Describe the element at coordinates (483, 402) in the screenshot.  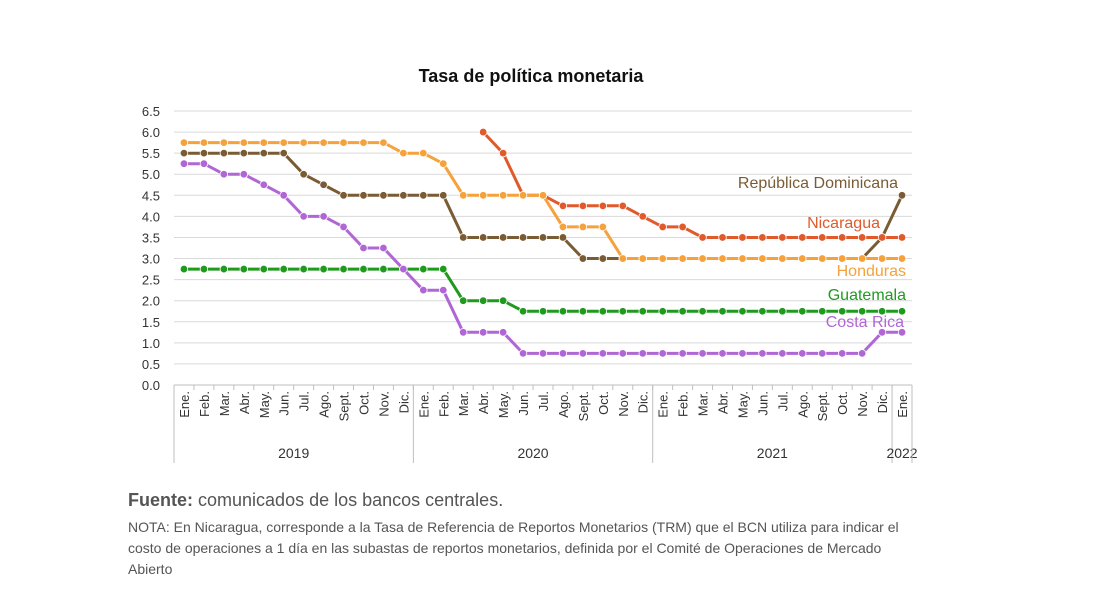
I see `x-month-label: Abr.` at that location.